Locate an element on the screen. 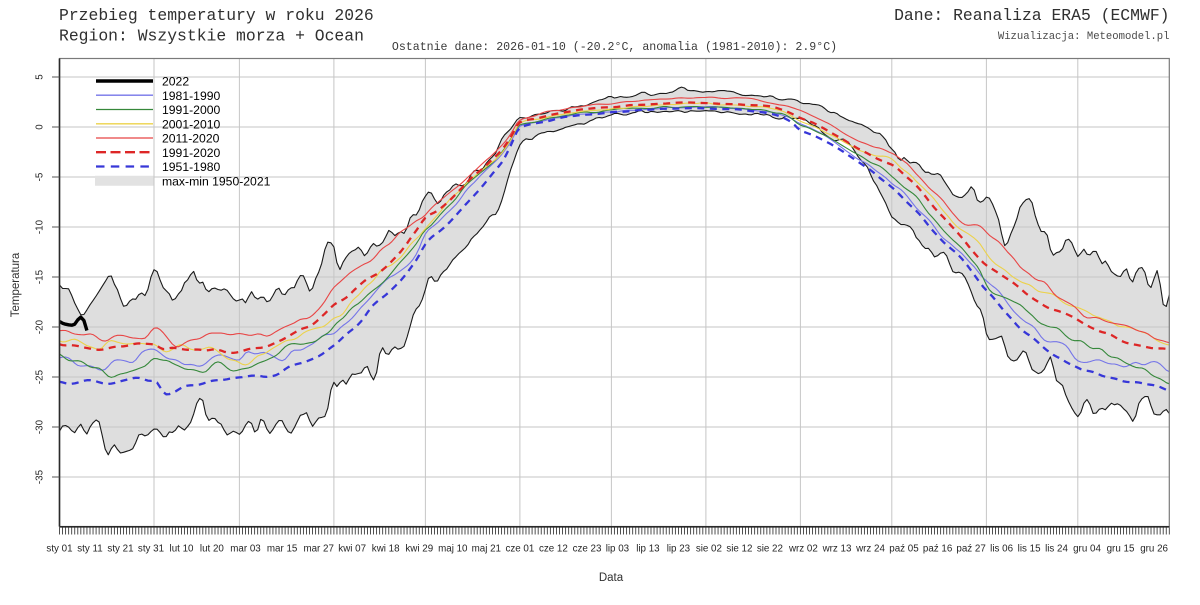 The height and width of the screenshot is (605, 1200). svg-text: 5 is located at coordinates (40, 77).